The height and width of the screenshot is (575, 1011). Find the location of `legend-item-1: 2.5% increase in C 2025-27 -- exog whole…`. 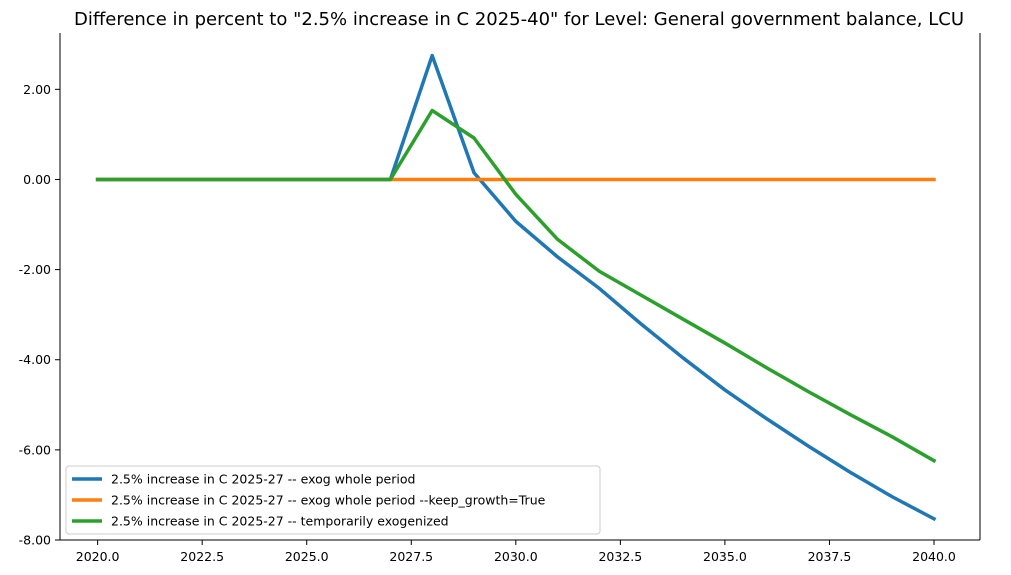

legend-item-1: 2.5% increase in C 2025-27 -- exog whole… is located at coordinates (243, 479).